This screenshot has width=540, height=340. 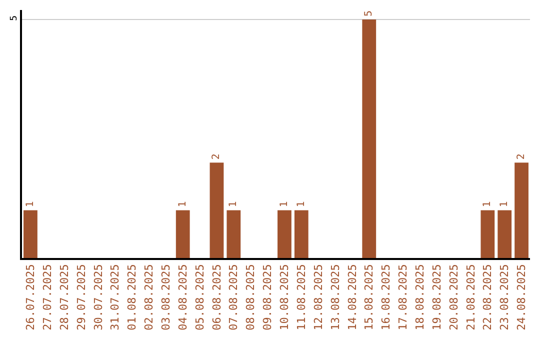 What do you see at coordinates (115, 297) in the screenshot?
I see `x-tick-label: 31.07.2025` at bounding box center [115, 297].